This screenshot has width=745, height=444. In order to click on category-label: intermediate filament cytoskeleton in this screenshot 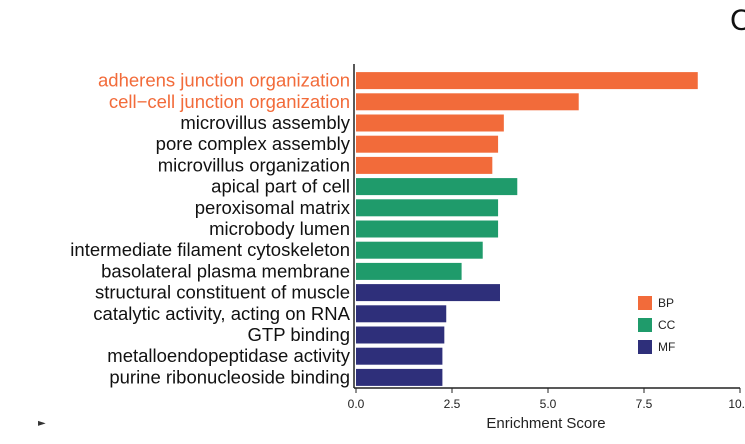, I will do `click(210, 249)`.